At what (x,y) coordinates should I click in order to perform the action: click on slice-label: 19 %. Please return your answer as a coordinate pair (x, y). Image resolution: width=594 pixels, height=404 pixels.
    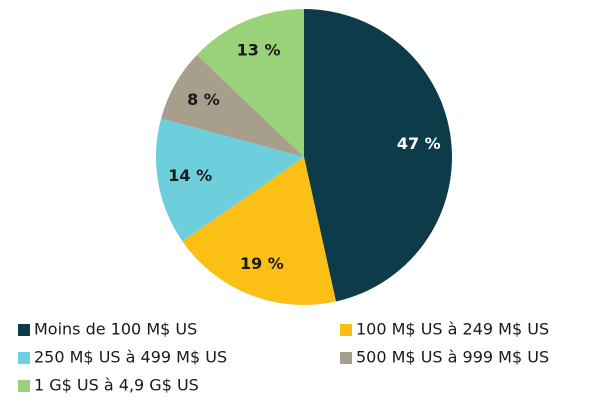
    Looking at the image, I should click on (262, 263).